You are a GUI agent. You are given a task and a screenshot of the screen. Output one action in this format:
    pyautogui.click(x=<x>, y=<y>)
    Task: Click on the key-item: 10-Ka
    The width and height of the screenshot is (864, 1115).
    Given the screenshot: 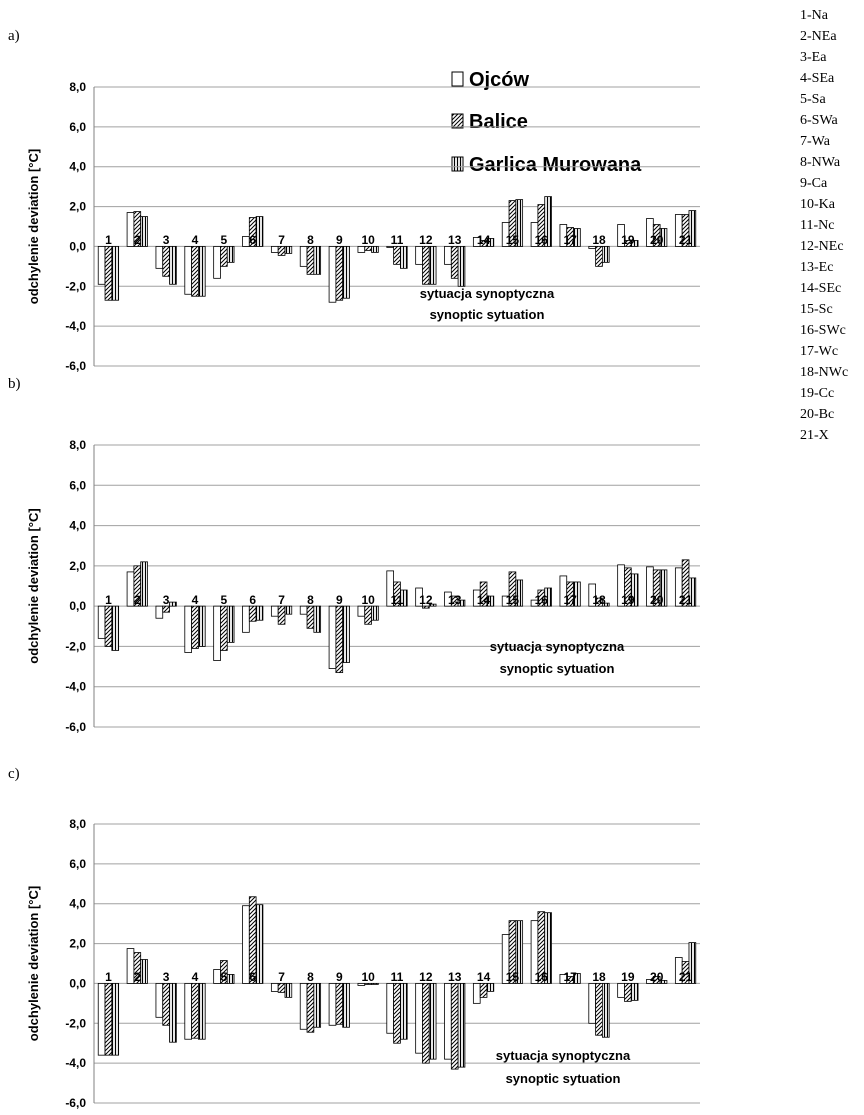 What is the action you would take?
    pyautogui.click(x=818, y=204)
    